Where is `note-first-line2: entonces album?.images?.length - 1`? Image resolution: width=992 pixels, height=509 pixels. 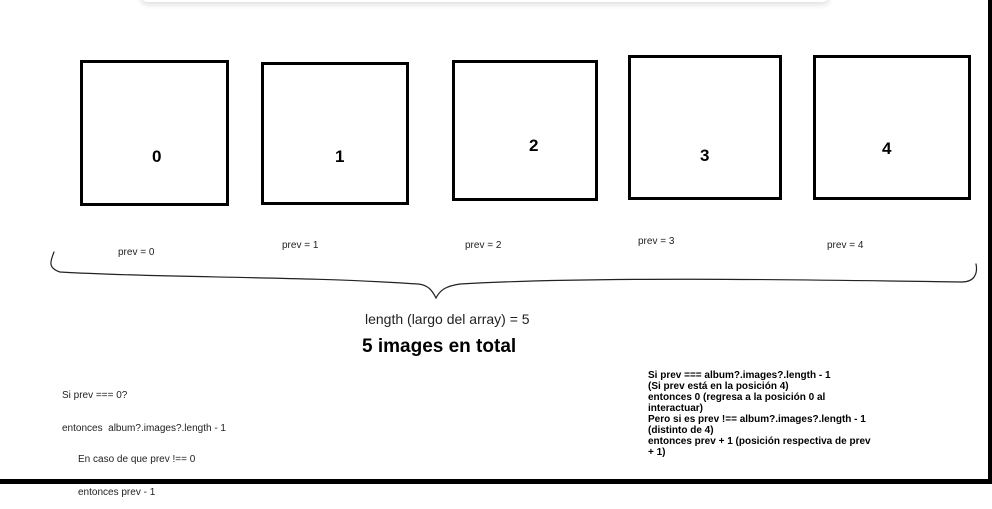 note-first-line2: entonces album?.images?.length - 1 is located at coordinates (144, 428).